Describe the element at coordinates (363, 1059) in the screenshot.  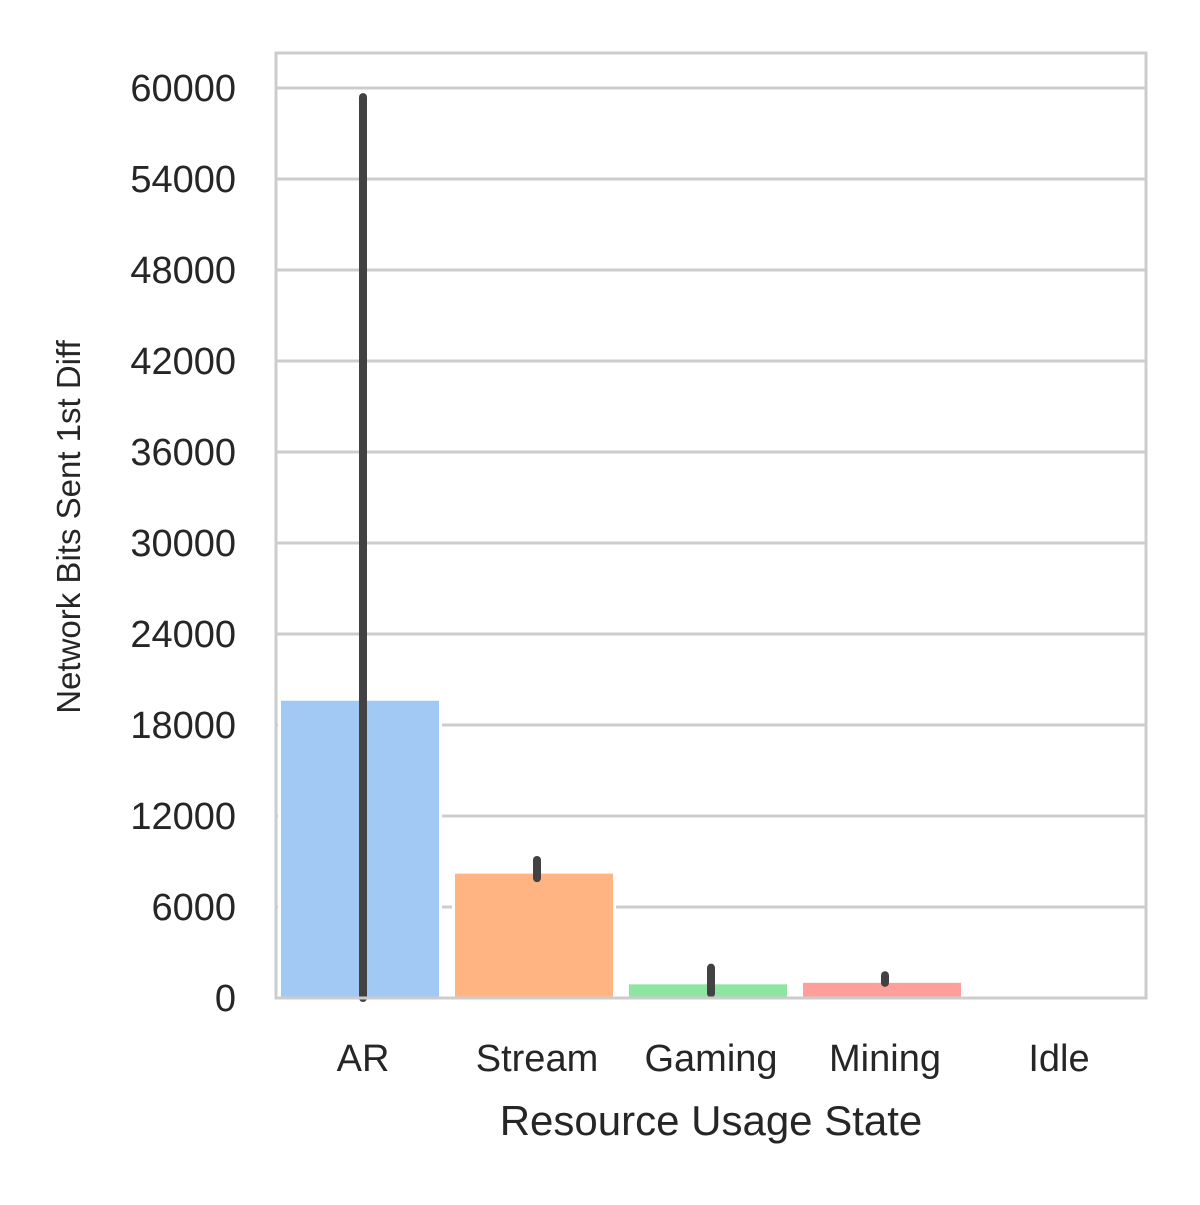
I see `x-tick-label: AR` at that location.